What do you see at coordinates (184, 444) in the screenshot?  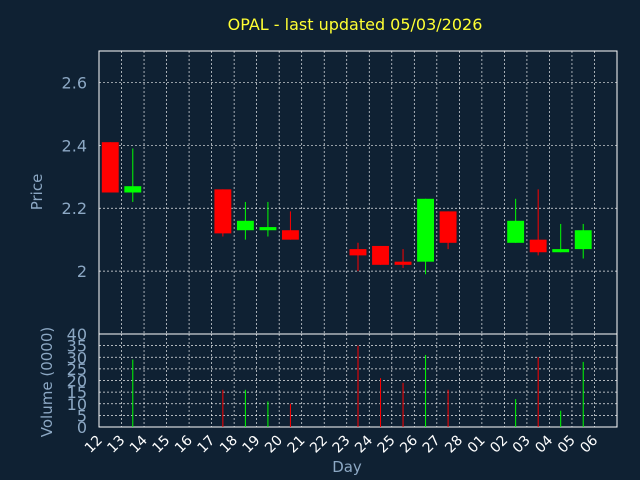 I see `x-tick-label: 16` at bounding box center [184, 444].